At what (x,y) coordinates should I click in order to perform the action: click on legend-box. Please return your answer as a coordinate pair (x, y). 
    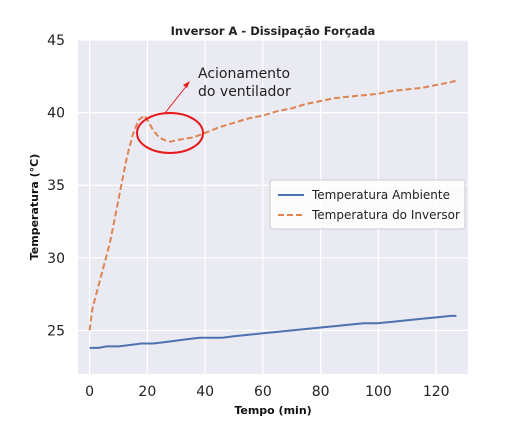
    Looking at the image, I should click on (367, 204).